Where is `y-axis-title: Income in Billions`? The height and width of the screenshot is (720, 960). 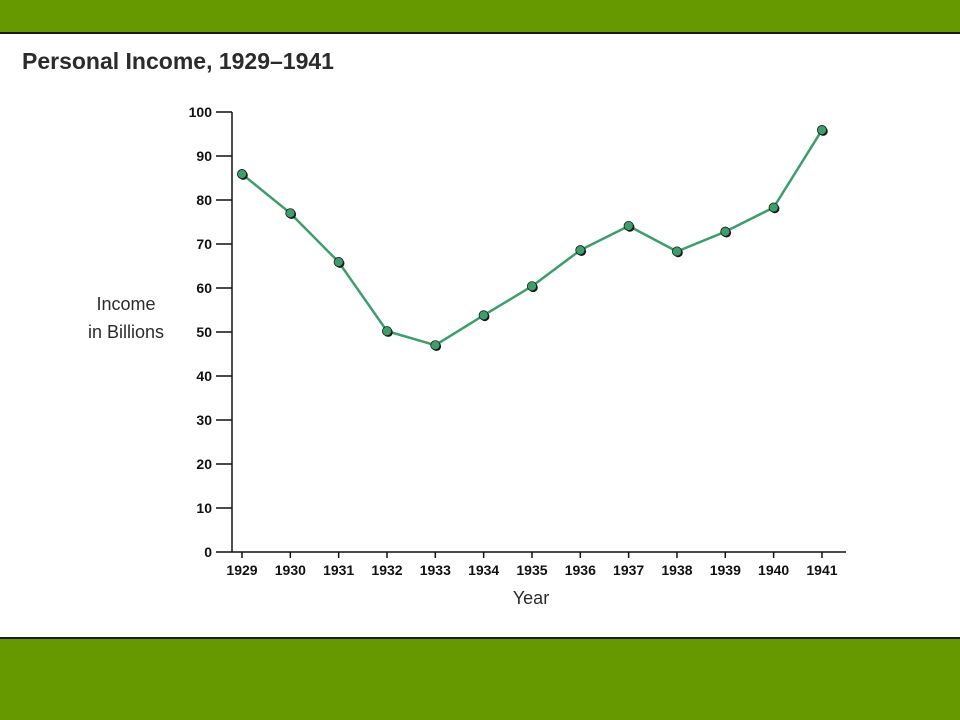 y-axis-title: Income in Billions is located at coordinates (126, 318).